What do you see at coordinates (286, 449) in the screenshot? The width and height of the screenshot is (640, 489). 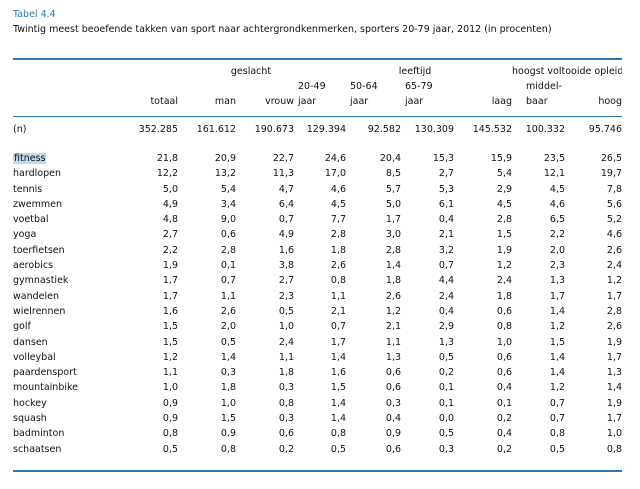 I see `cell-value: 0,2` at bounding box center [286, 449].